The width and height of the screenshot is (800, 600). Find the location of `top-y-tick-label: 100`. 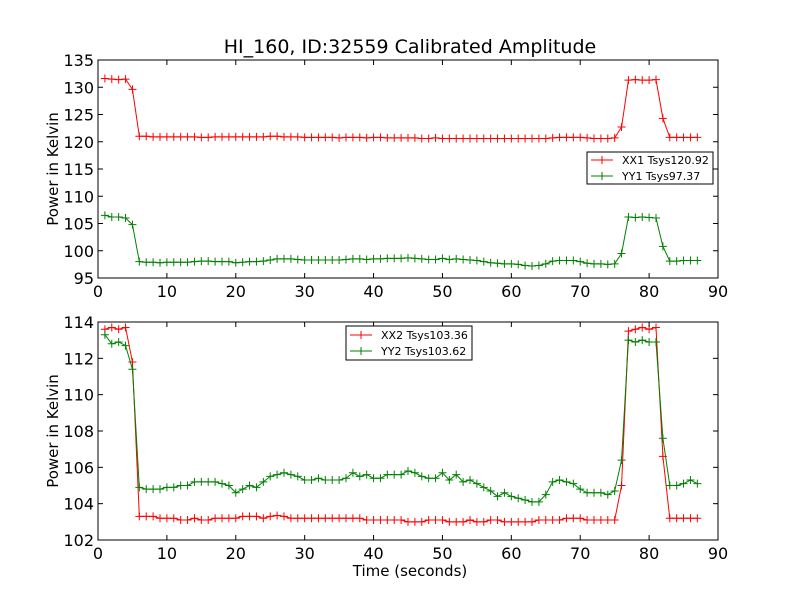

top-y-tick-label: 100 is located at coordinates (78, 251).